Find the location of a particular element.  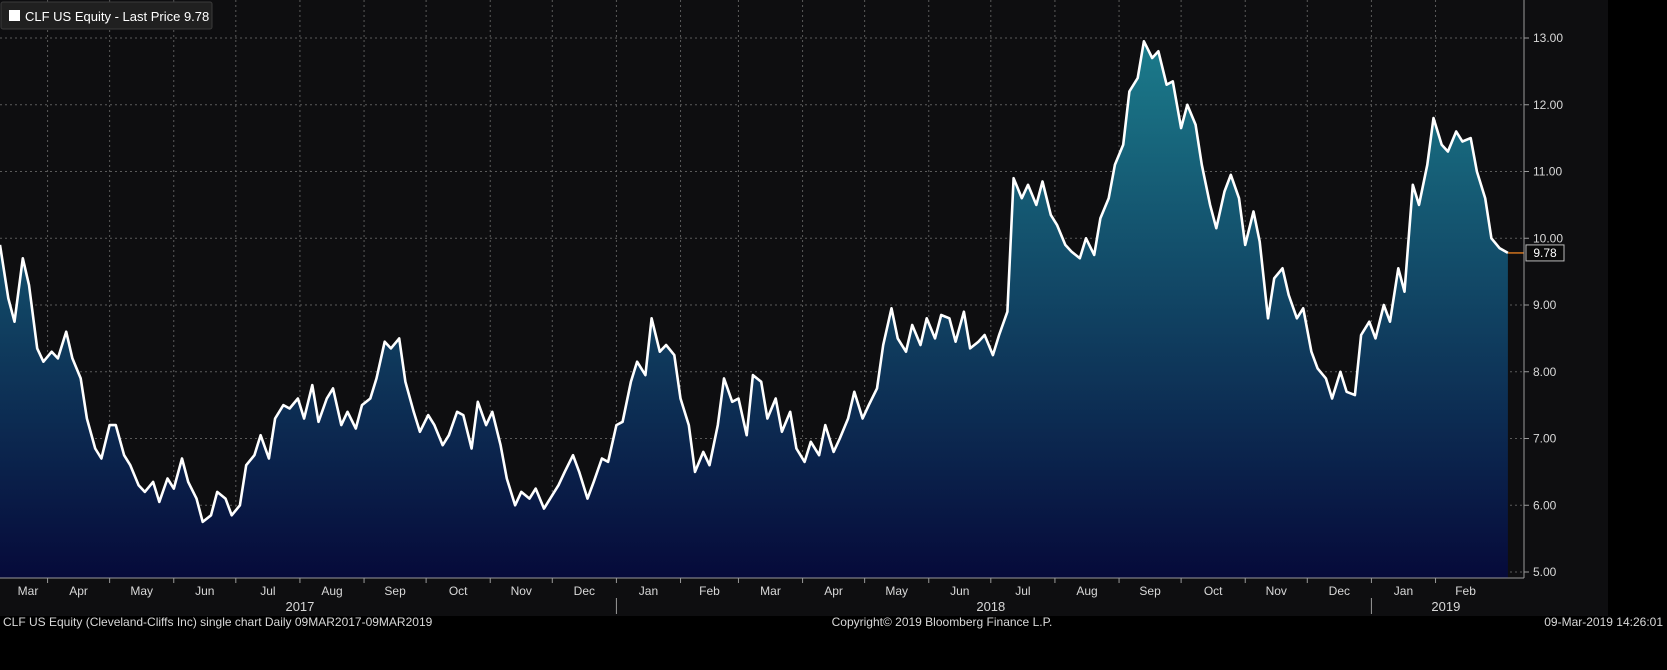

y-tick-label: 8.00 is located at coordinates (1545, 372).